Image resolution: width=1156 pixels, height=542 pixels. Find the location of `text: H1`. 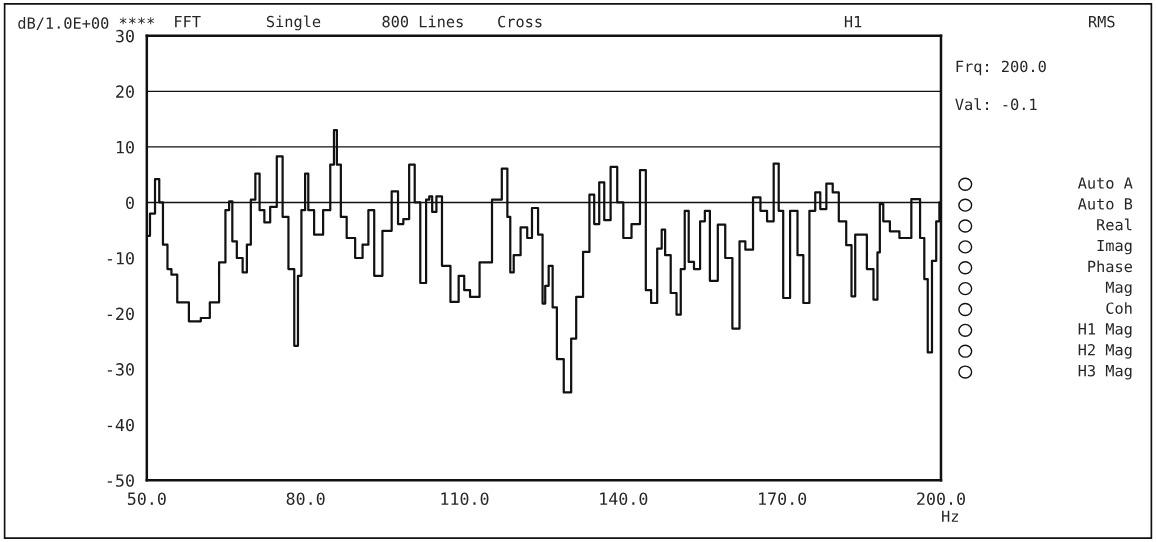

text: H1 is located at coordinates (853, 22).